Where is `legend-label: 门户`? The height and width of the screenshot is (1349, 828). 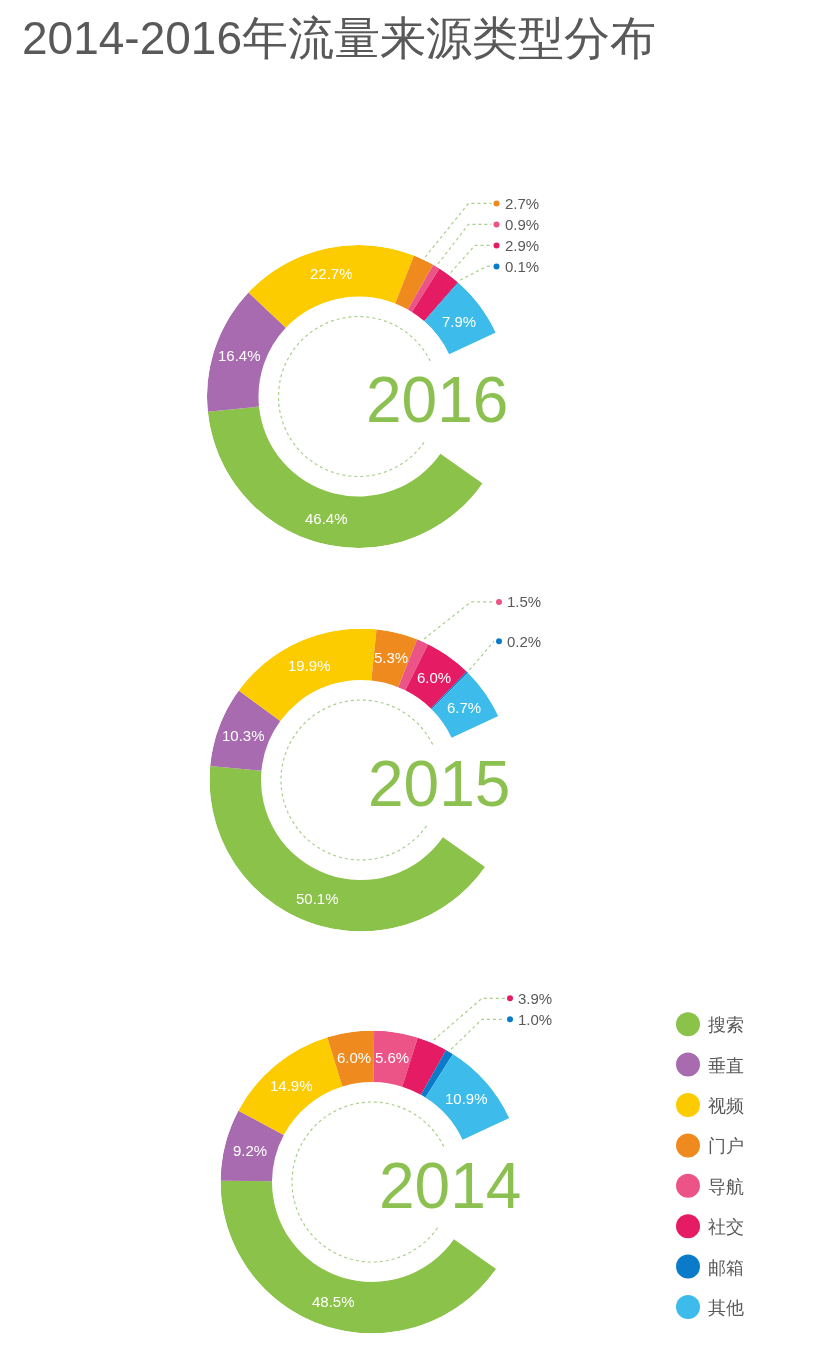
legend-label: 门户 is located at coordinates (726, 1146).